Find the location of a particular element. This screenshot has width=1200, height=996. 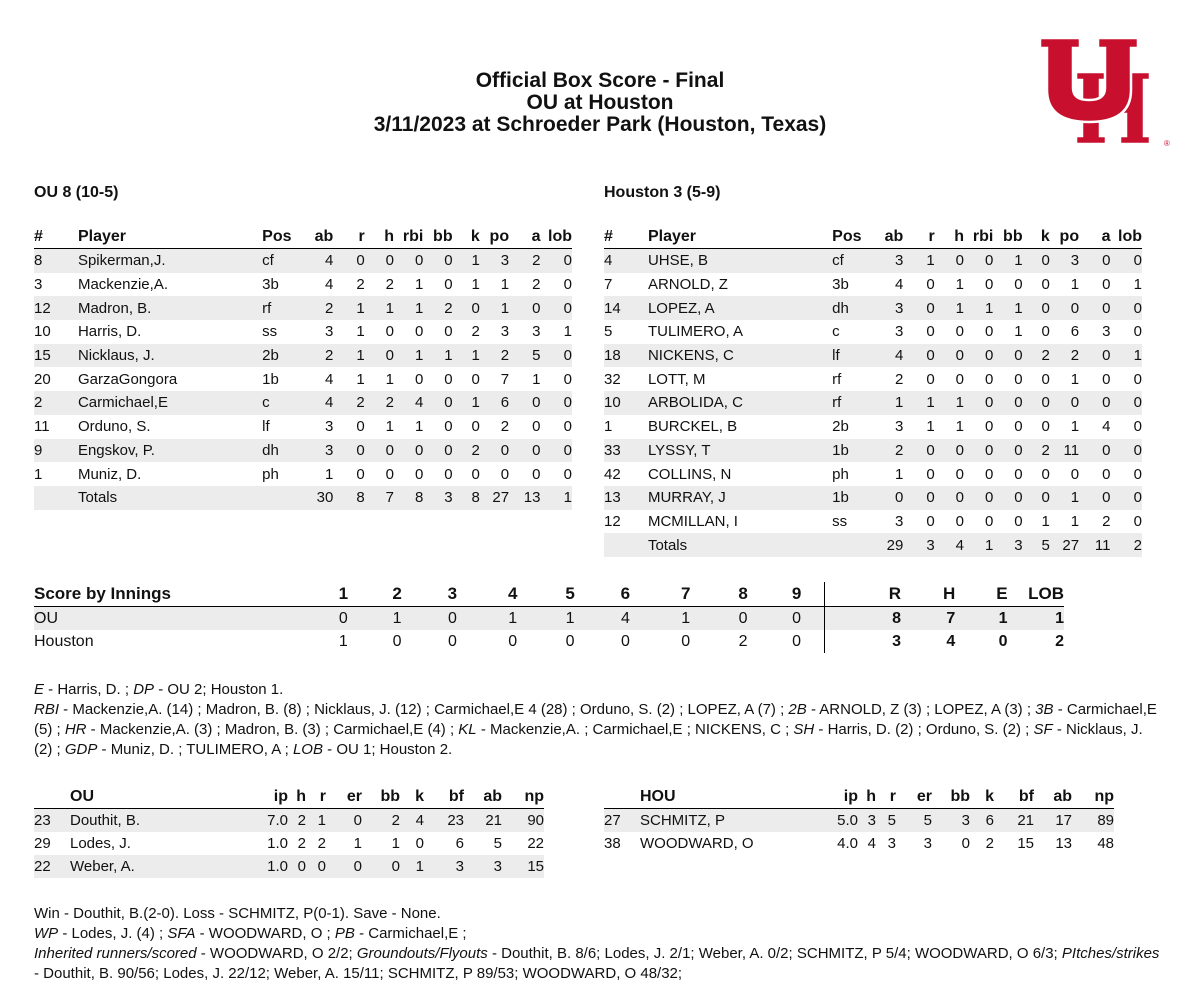

pitching-team: OU is located at coordinates (155, 797).